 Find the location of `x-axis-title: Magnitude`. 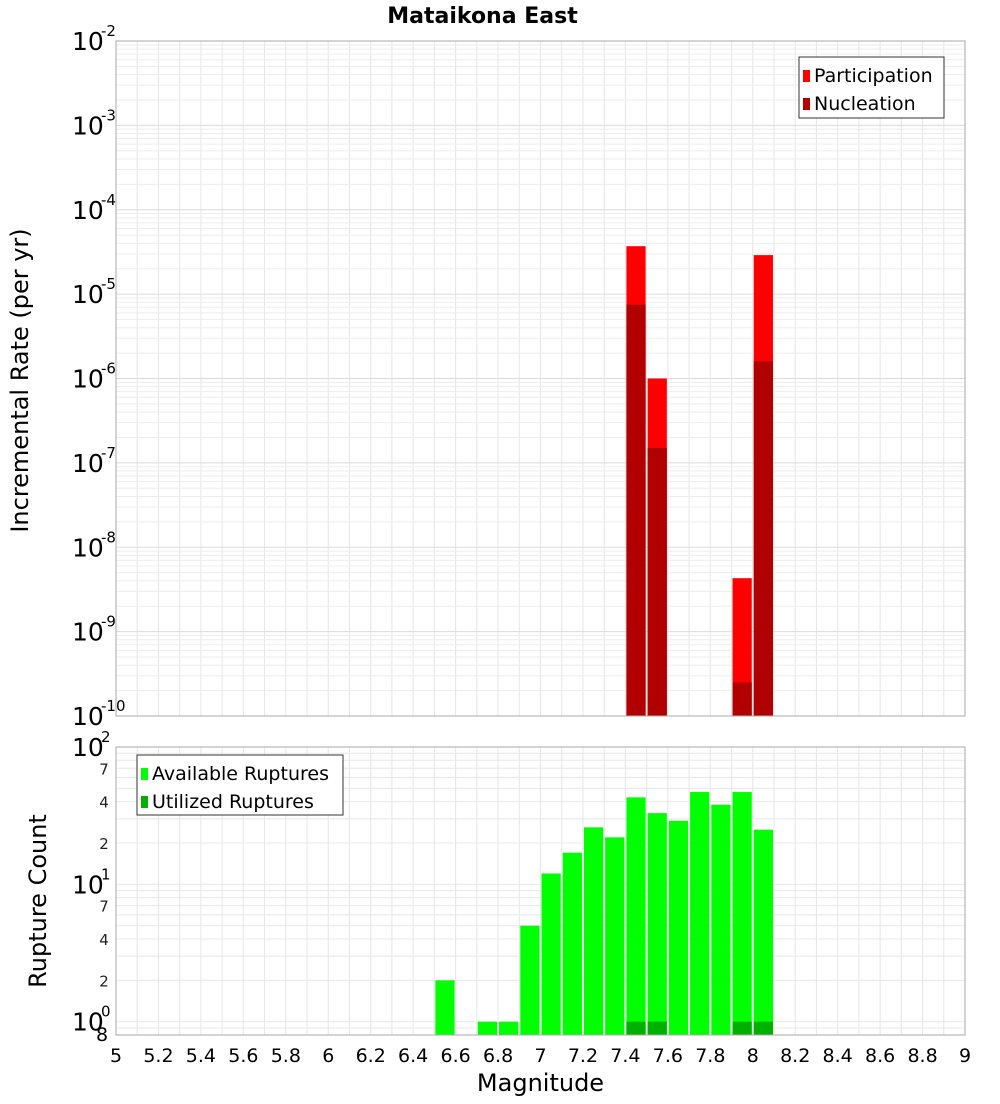

x-axis-title: Magnitude is located at coordinates (540, 1083).